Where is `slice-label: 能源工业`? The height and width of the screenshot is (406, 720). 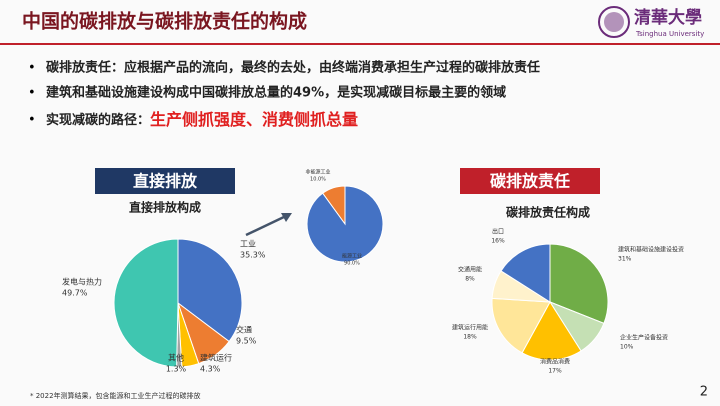
slice-label: 能源工业 is located at coordinates (352, 256).